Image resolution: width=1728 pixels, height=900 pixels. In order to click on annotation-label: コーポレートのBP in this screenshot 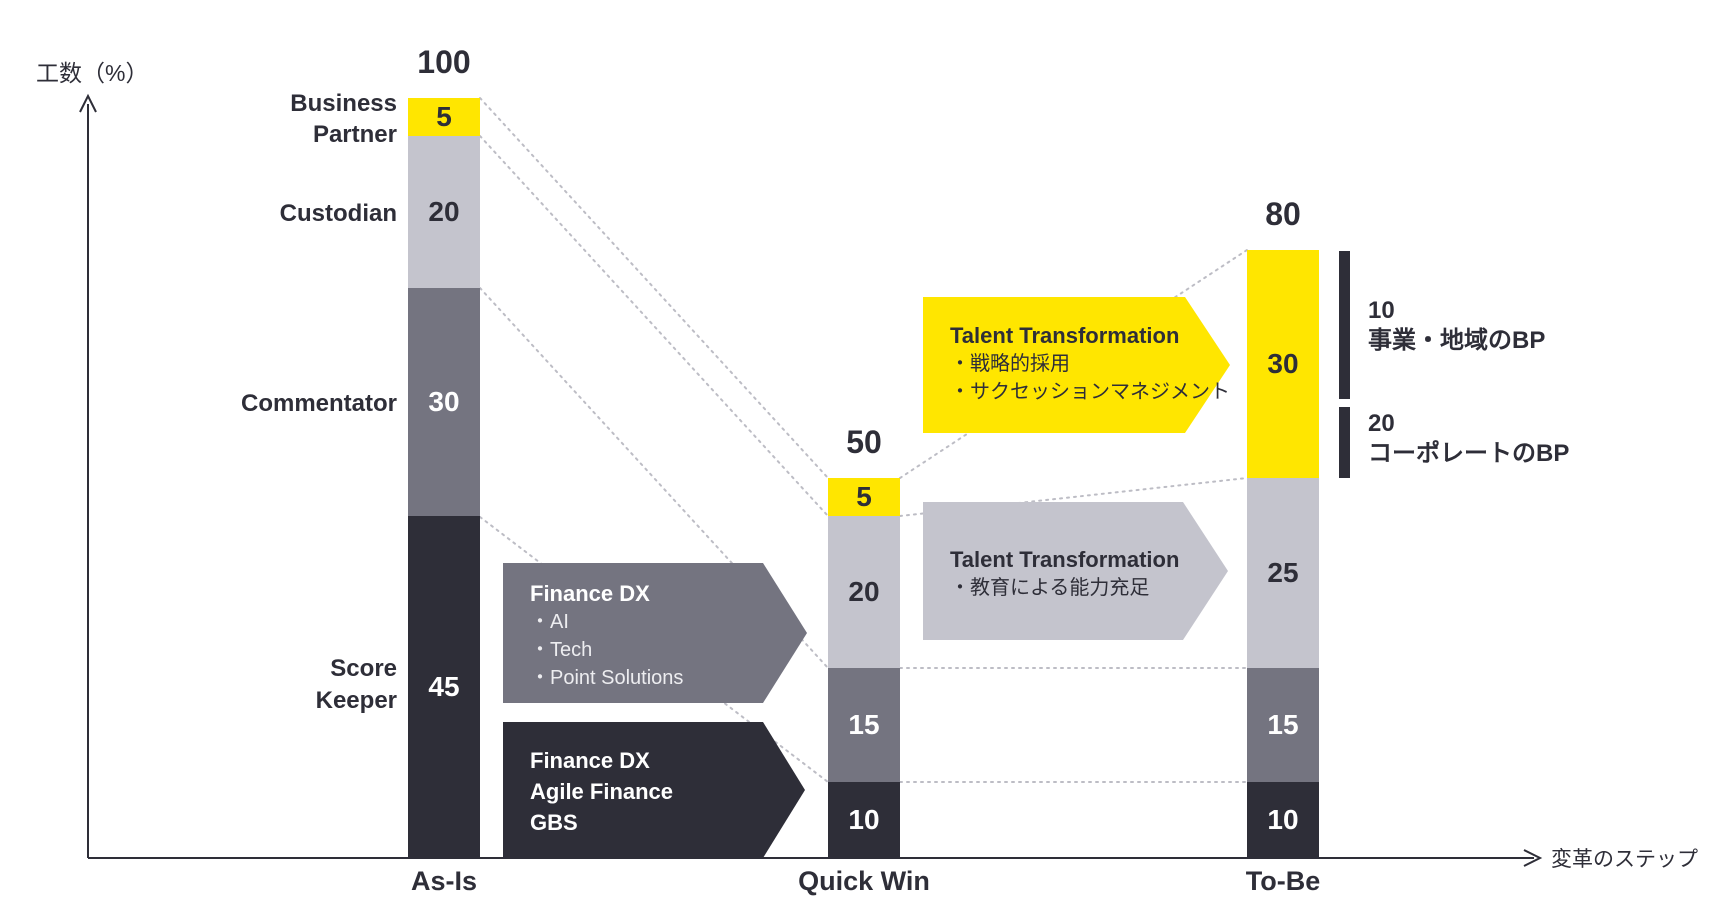, I will do `click(1469, 453)`.